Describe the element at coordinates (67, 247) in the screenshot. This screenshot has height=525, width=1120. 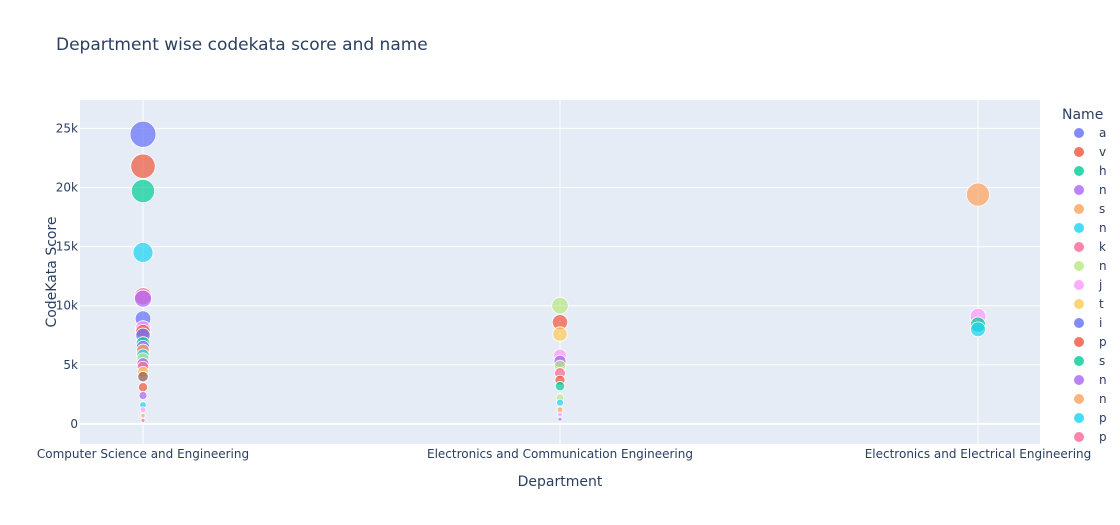
I see `y-tick-label: 15k` at that location.